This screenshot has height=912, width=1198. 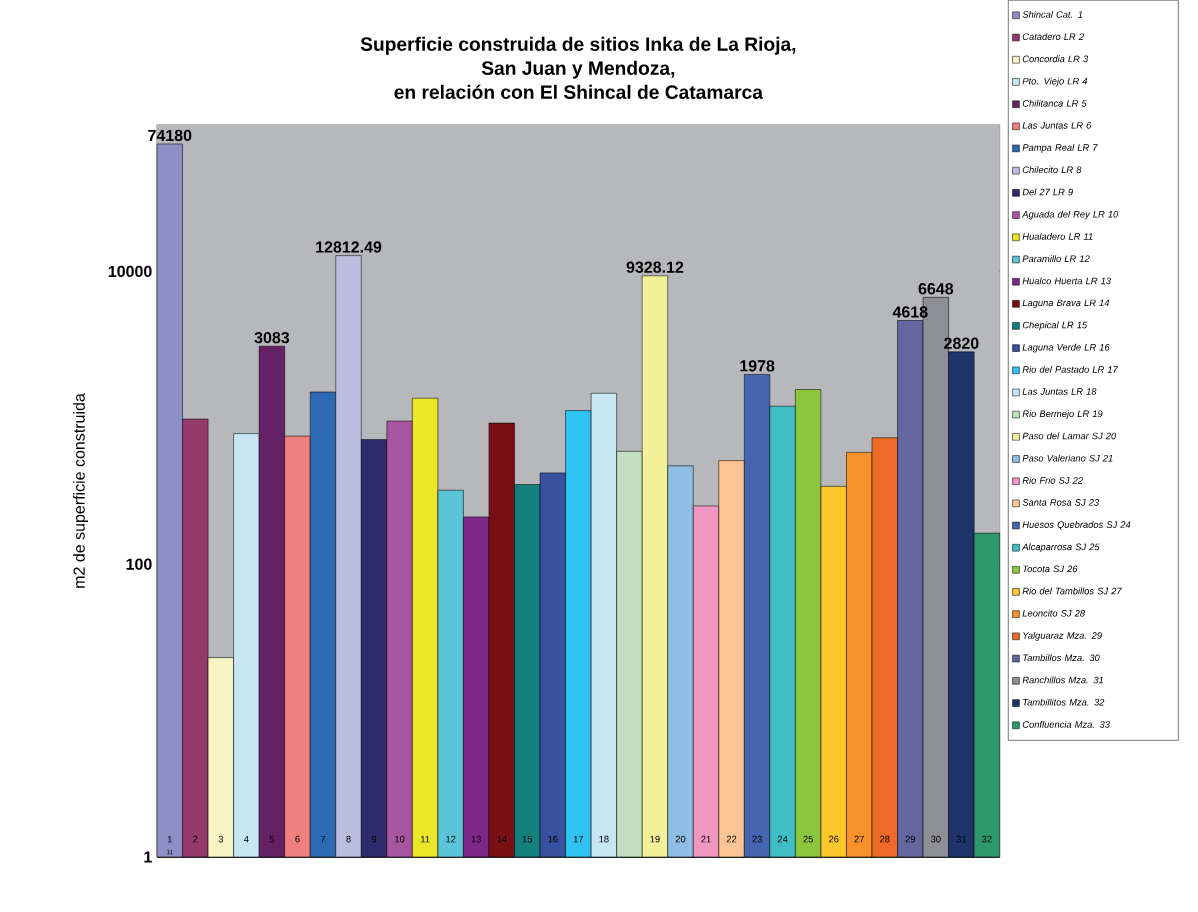 I want to click on y-axis-title: m2 de superficie construida, so click(x=80, y=490).